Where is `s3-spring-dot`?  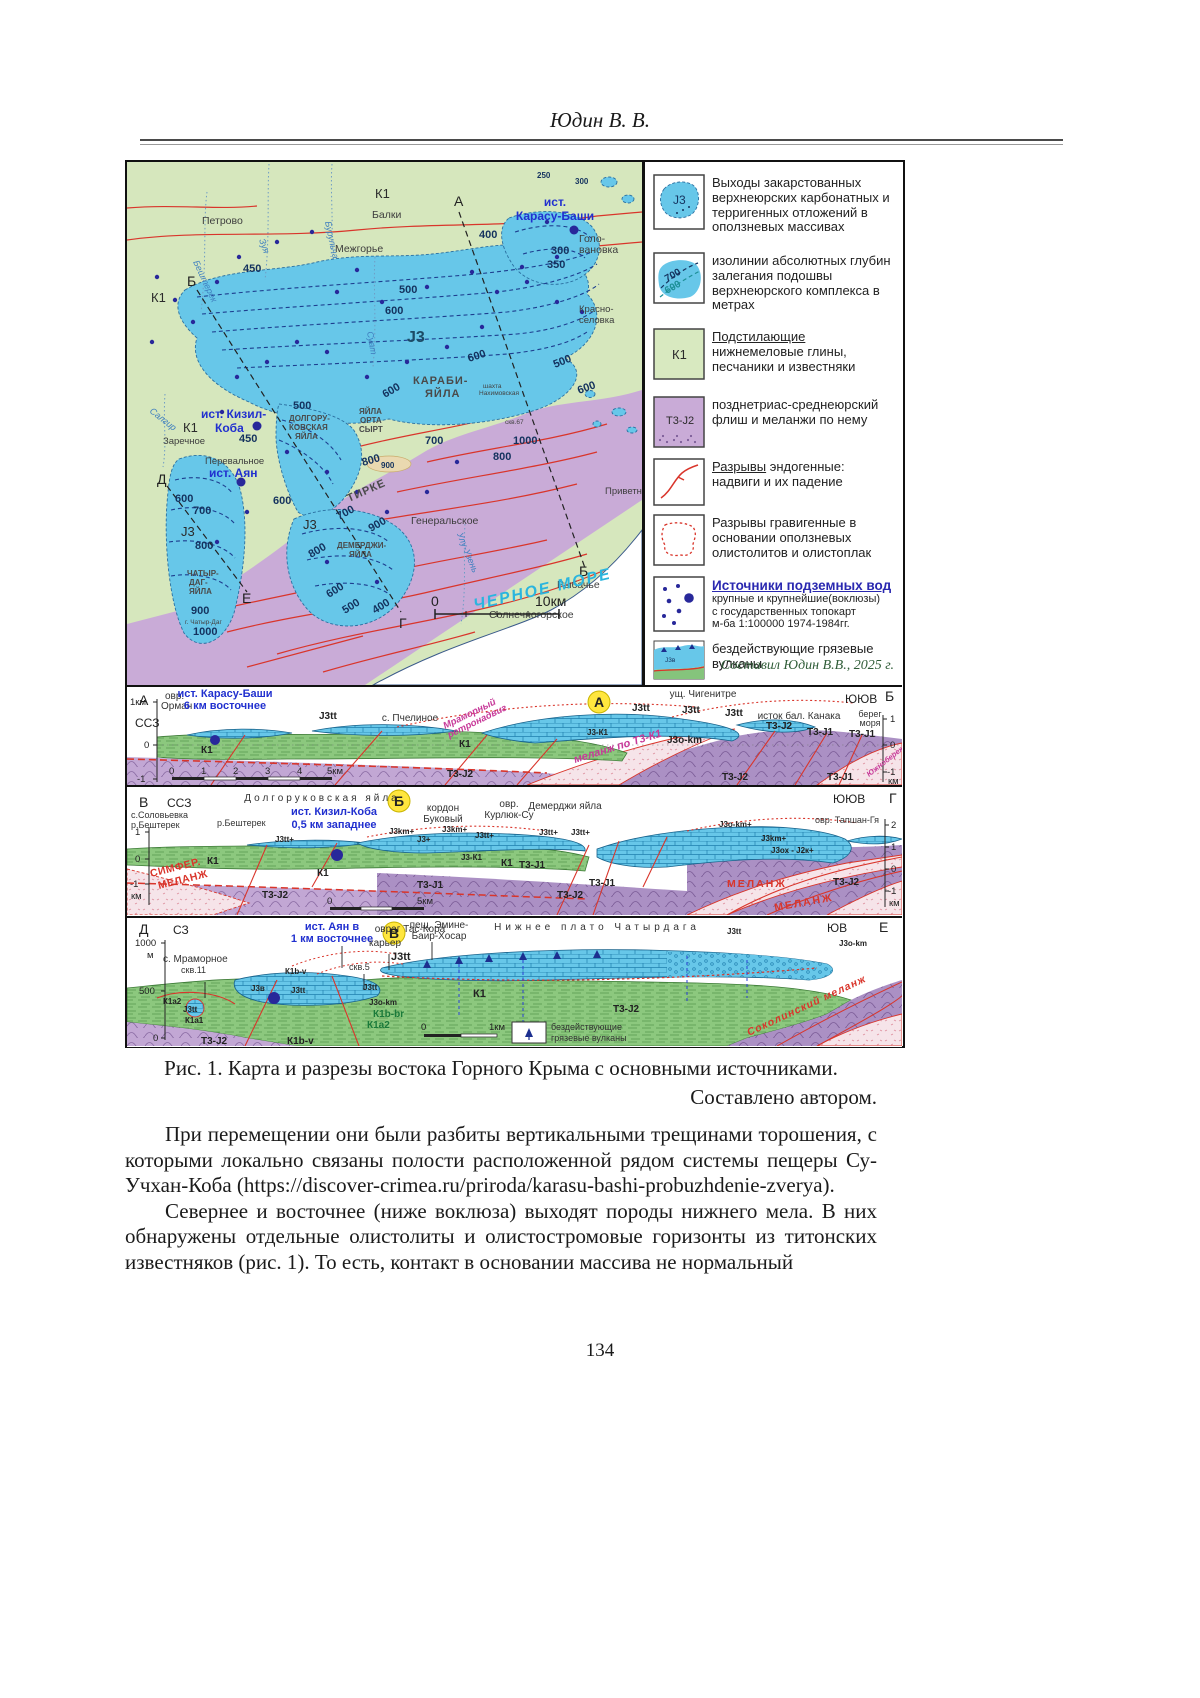 s3-spring-dot is located at coordinates (274, 998).